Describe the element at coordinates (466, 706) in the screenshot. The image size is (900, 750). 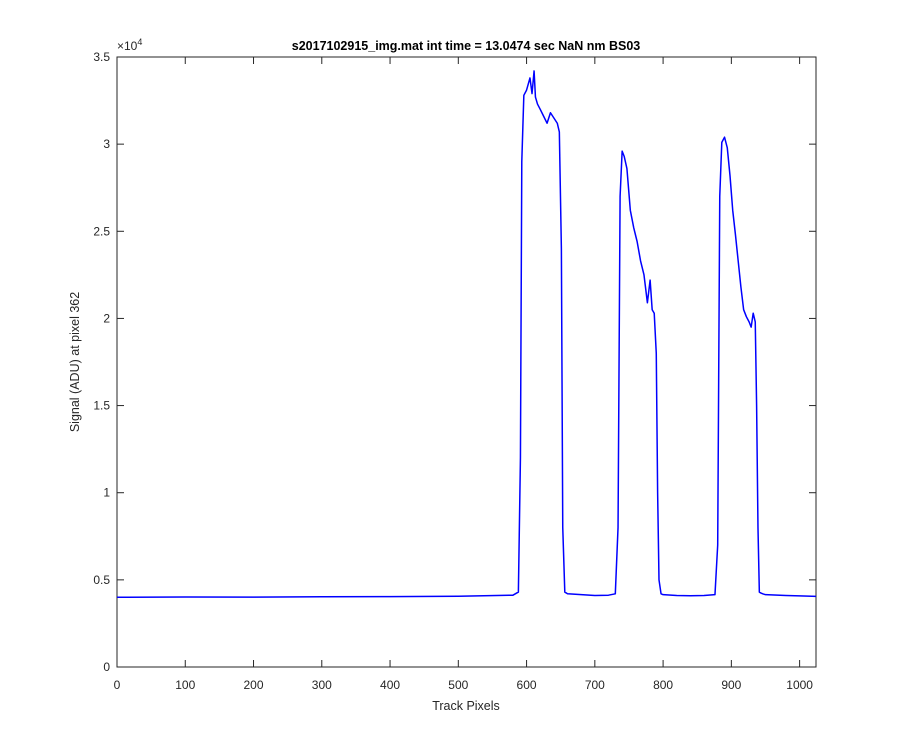
I see `x-axis-label: Track Pixels` at that location.